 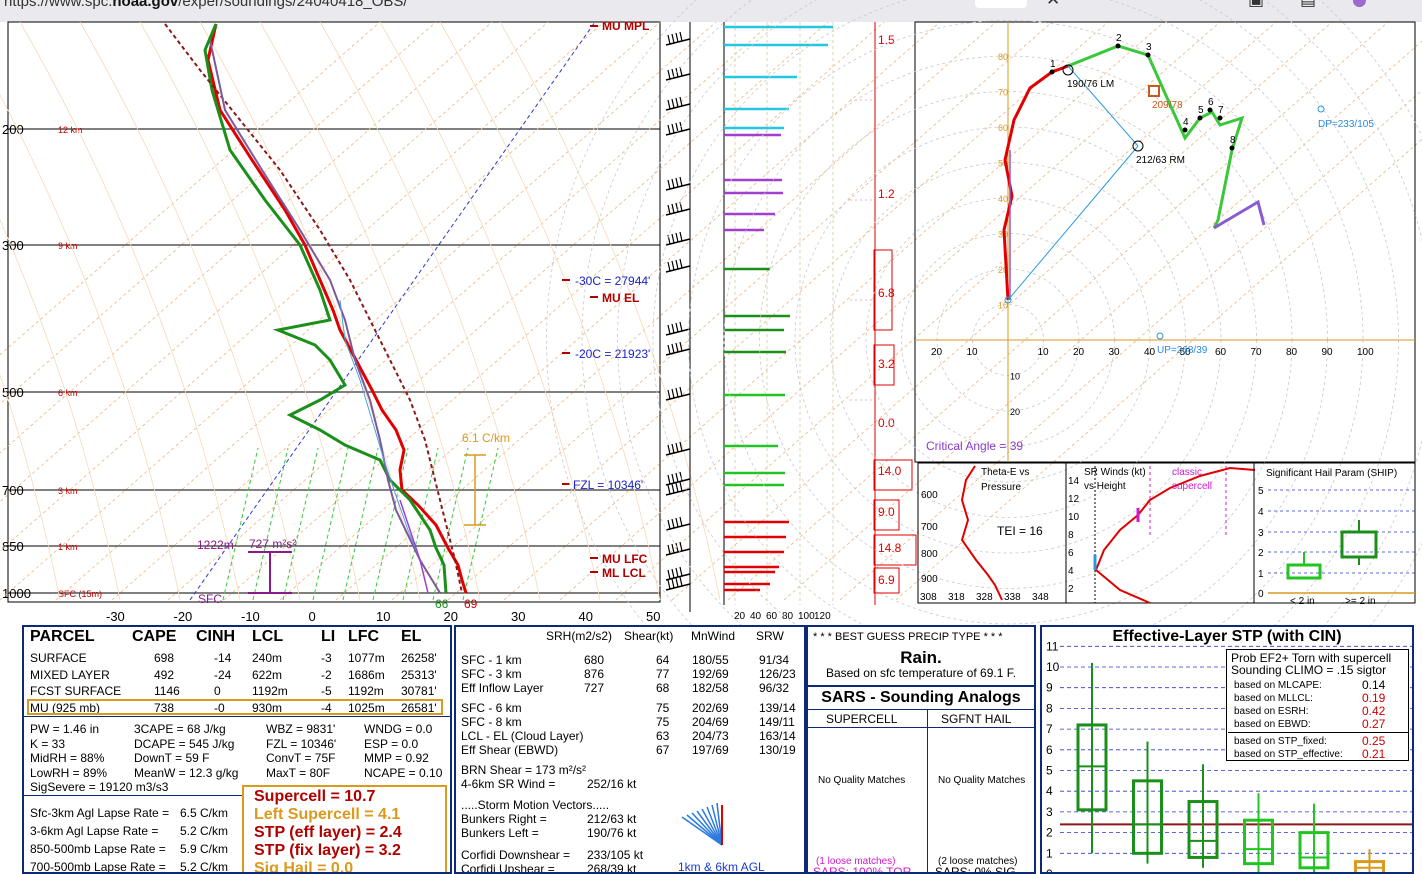 What do you see at coordinates (1334, 533) in the screenshot?
I see `ship-frame` at bounding box center [1334, 533].